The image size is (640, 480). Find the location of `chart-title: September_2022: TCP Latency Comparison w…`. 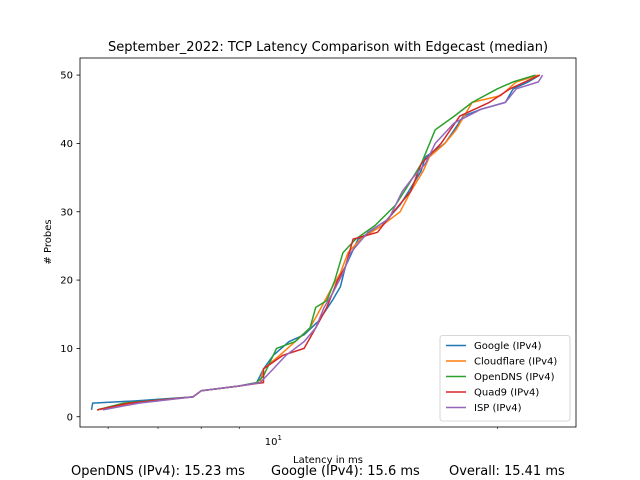

chart-title: September_2022: TCP Latency Comparison w… is located at coordinates (328, 47).